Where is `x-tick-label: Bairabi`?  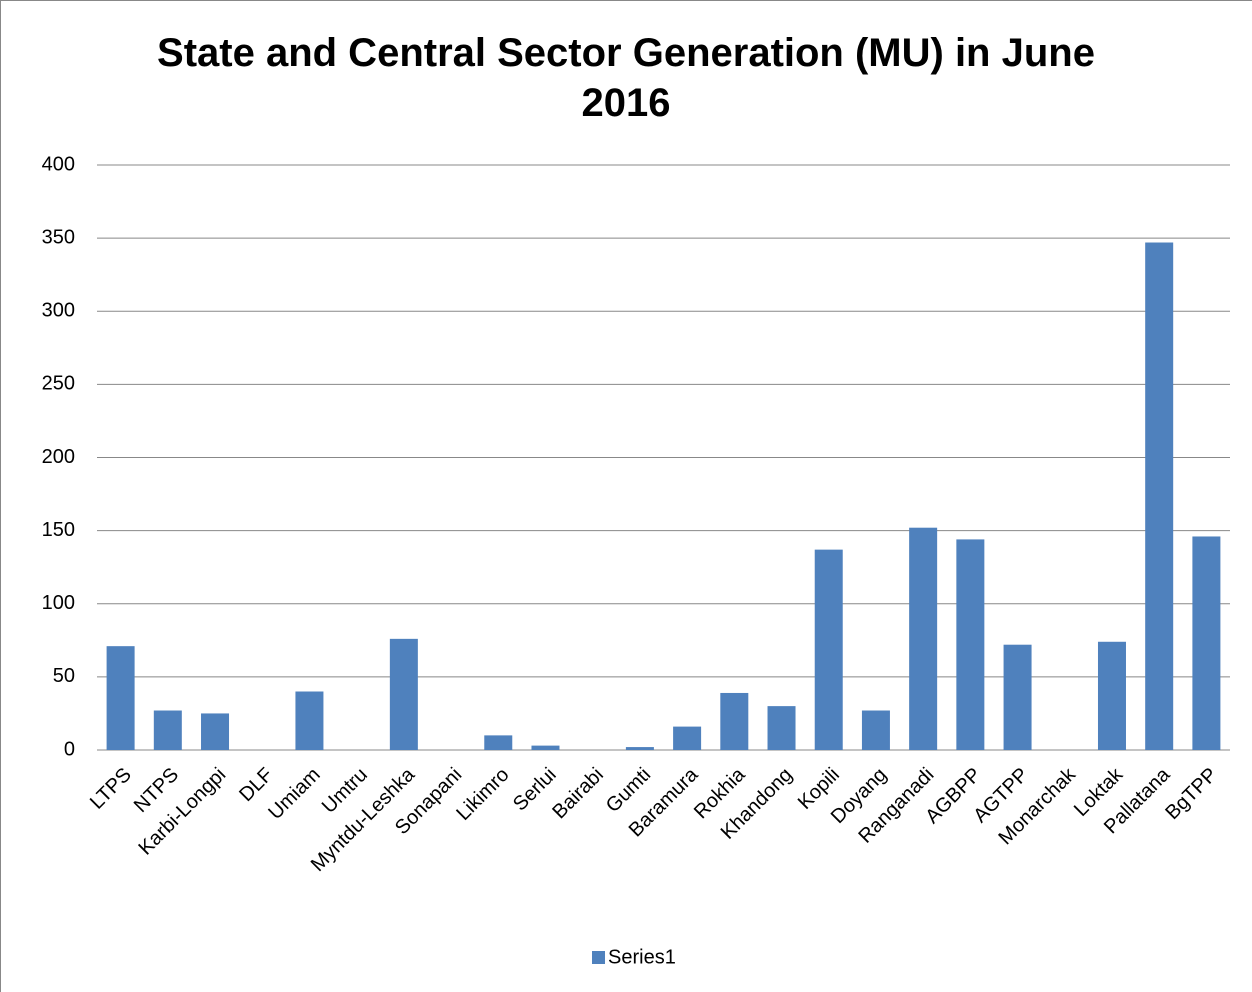 x-tick-label: Bairabi is located at coordinates (578, 794).